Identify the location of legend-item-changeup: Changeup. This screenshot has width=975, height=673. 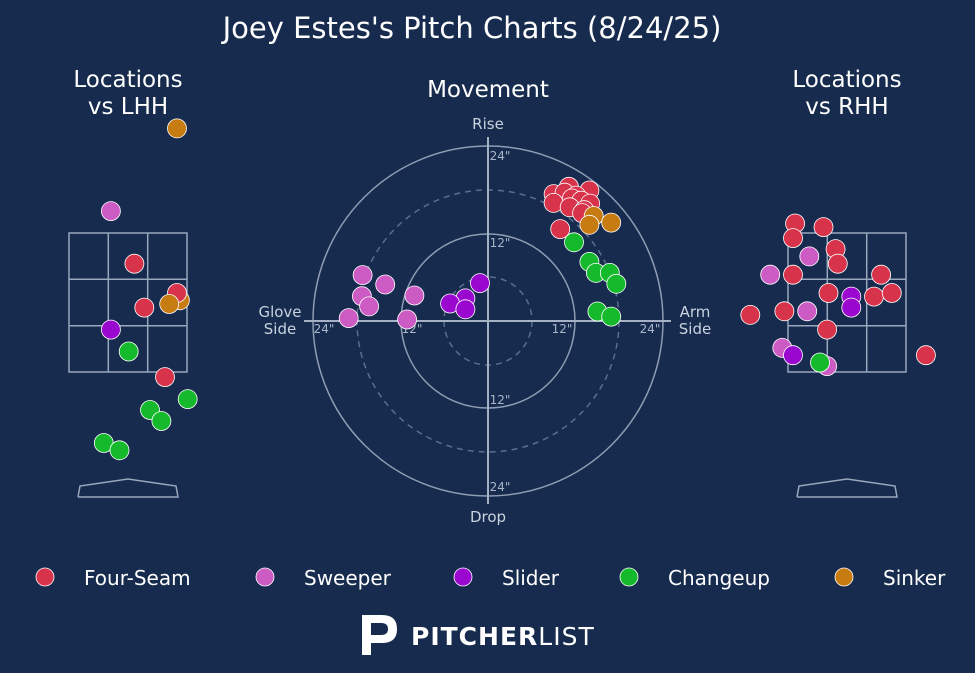
(694, 578).